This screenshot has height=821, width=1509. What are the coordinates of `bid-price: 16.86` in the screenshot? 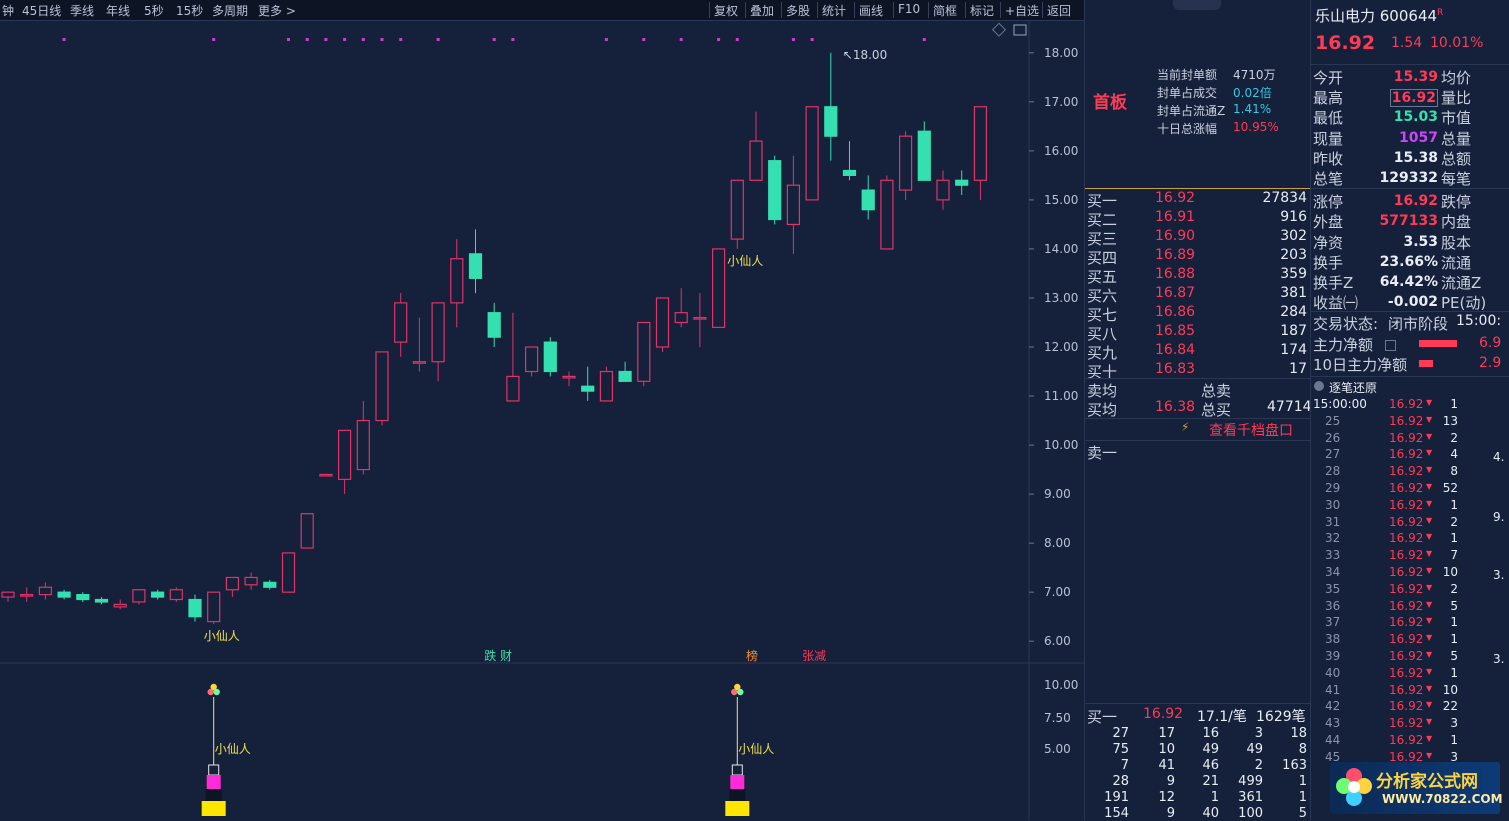 It's located at (1175, 312).